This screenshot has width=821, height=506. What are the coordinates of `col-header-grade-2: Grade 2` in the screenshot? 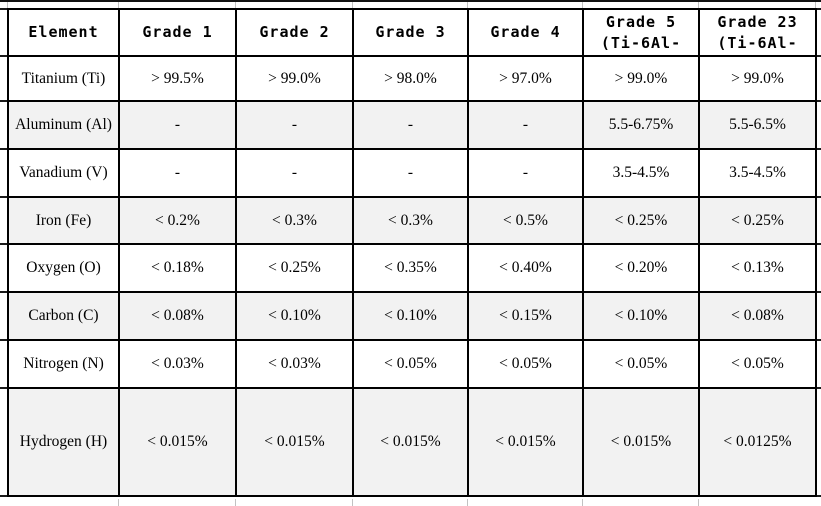 It's located at (294, 32).